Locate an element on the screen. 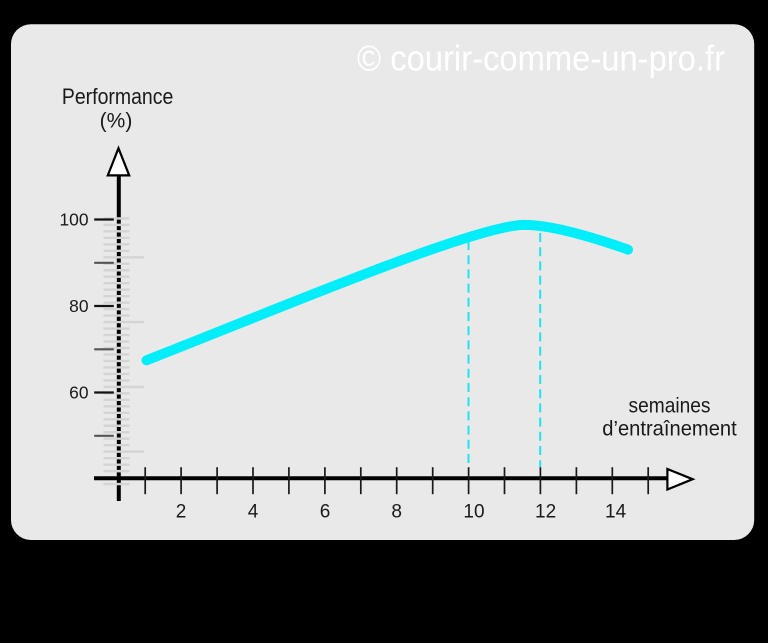 This screenshot has height=643, width=768. svg-text: semaines is located at coordinates (670, 405).